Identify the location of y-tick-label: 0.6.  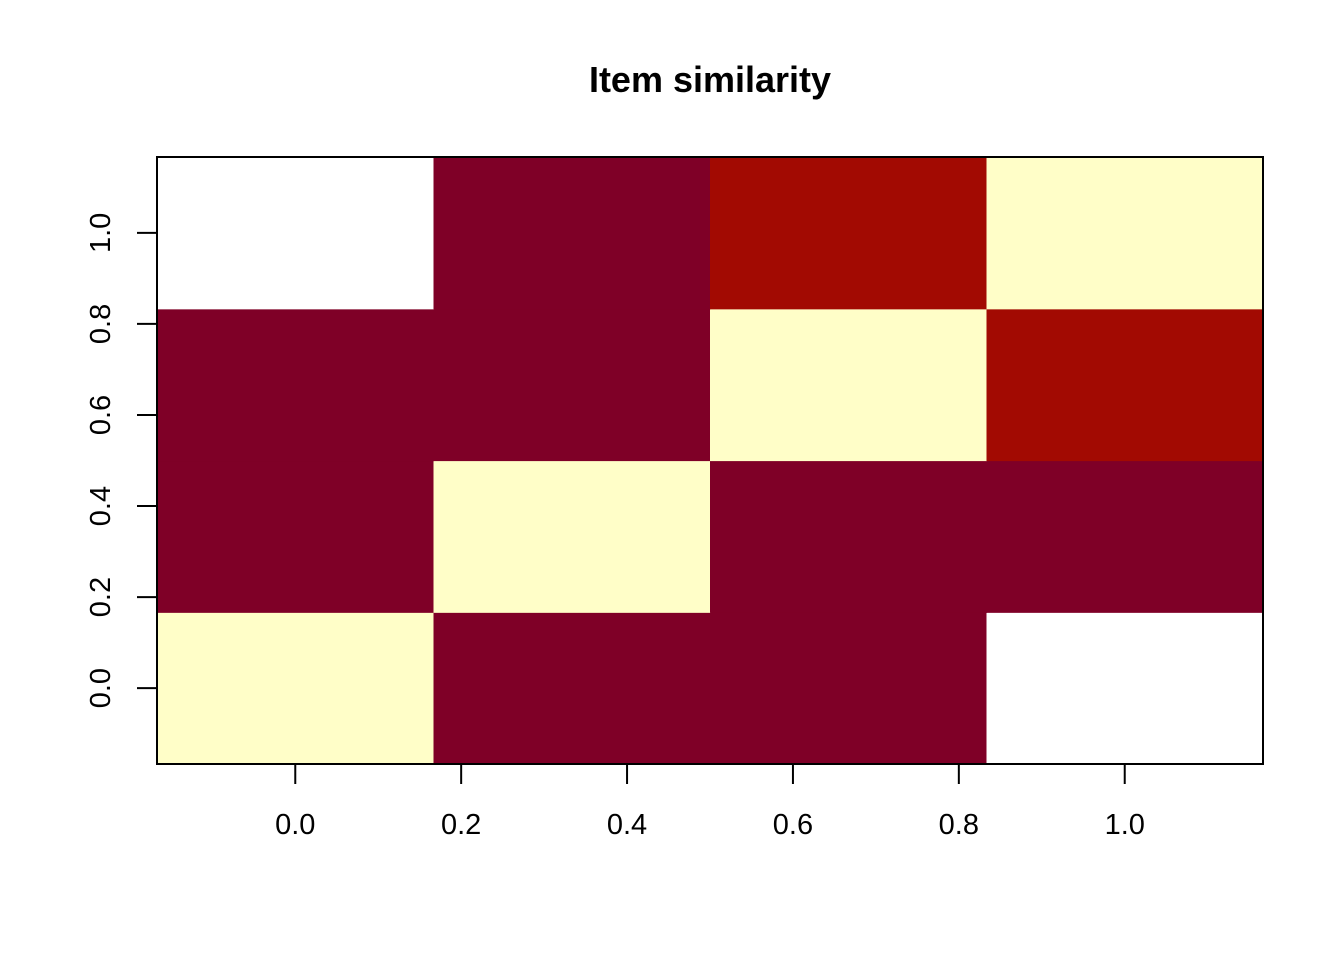
(101, 415).